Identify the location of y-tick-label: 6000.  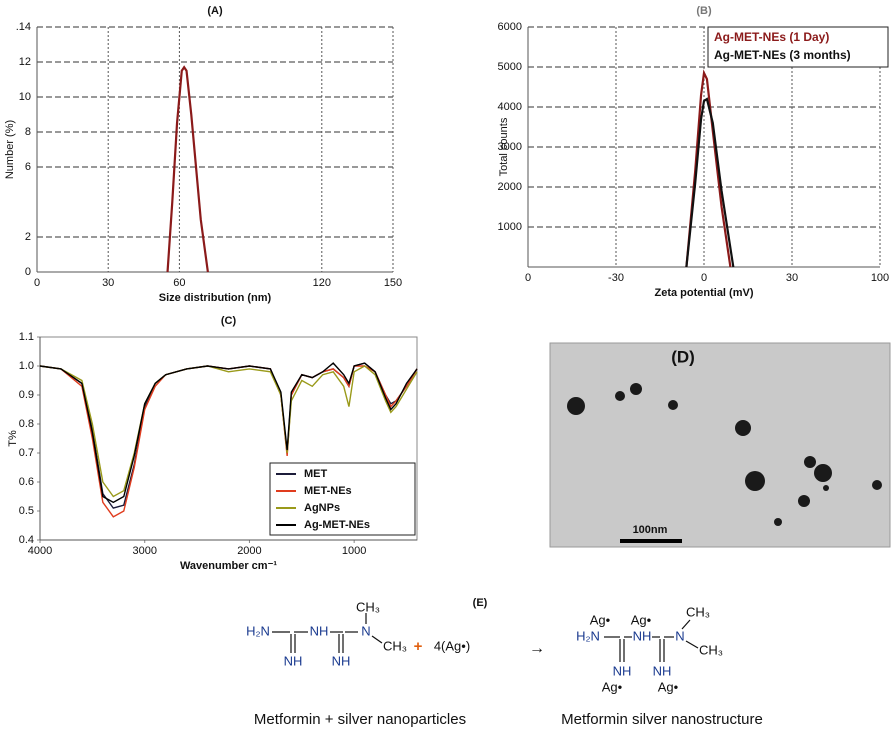
(510, 27).